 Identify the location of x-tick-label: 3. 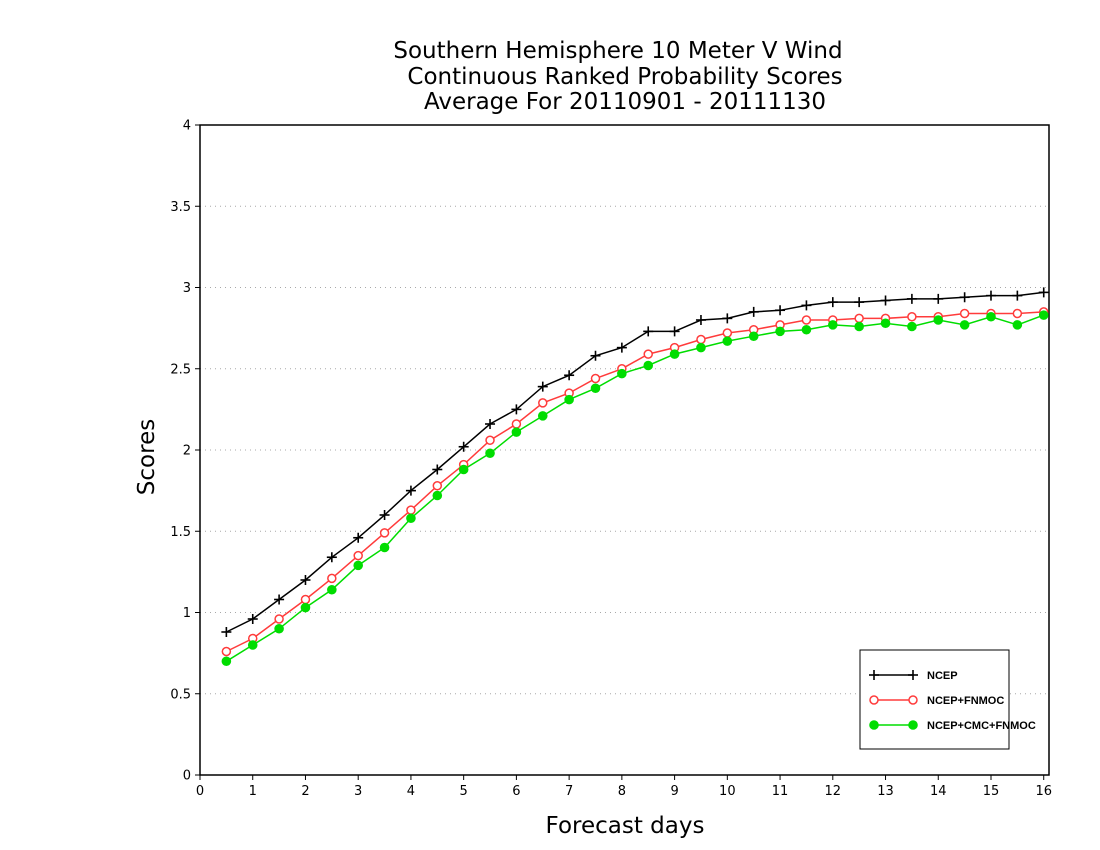
(358, 791).